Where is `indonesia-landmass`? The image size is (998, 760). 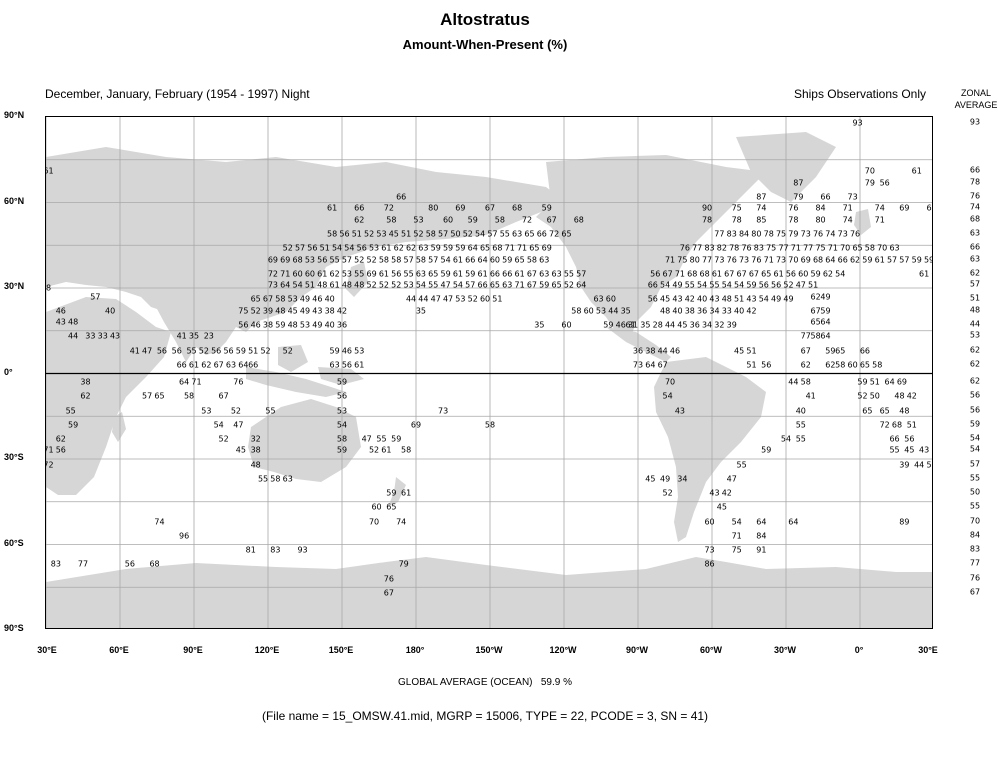
indonesia-landmass is located at coordinates (296, 382).